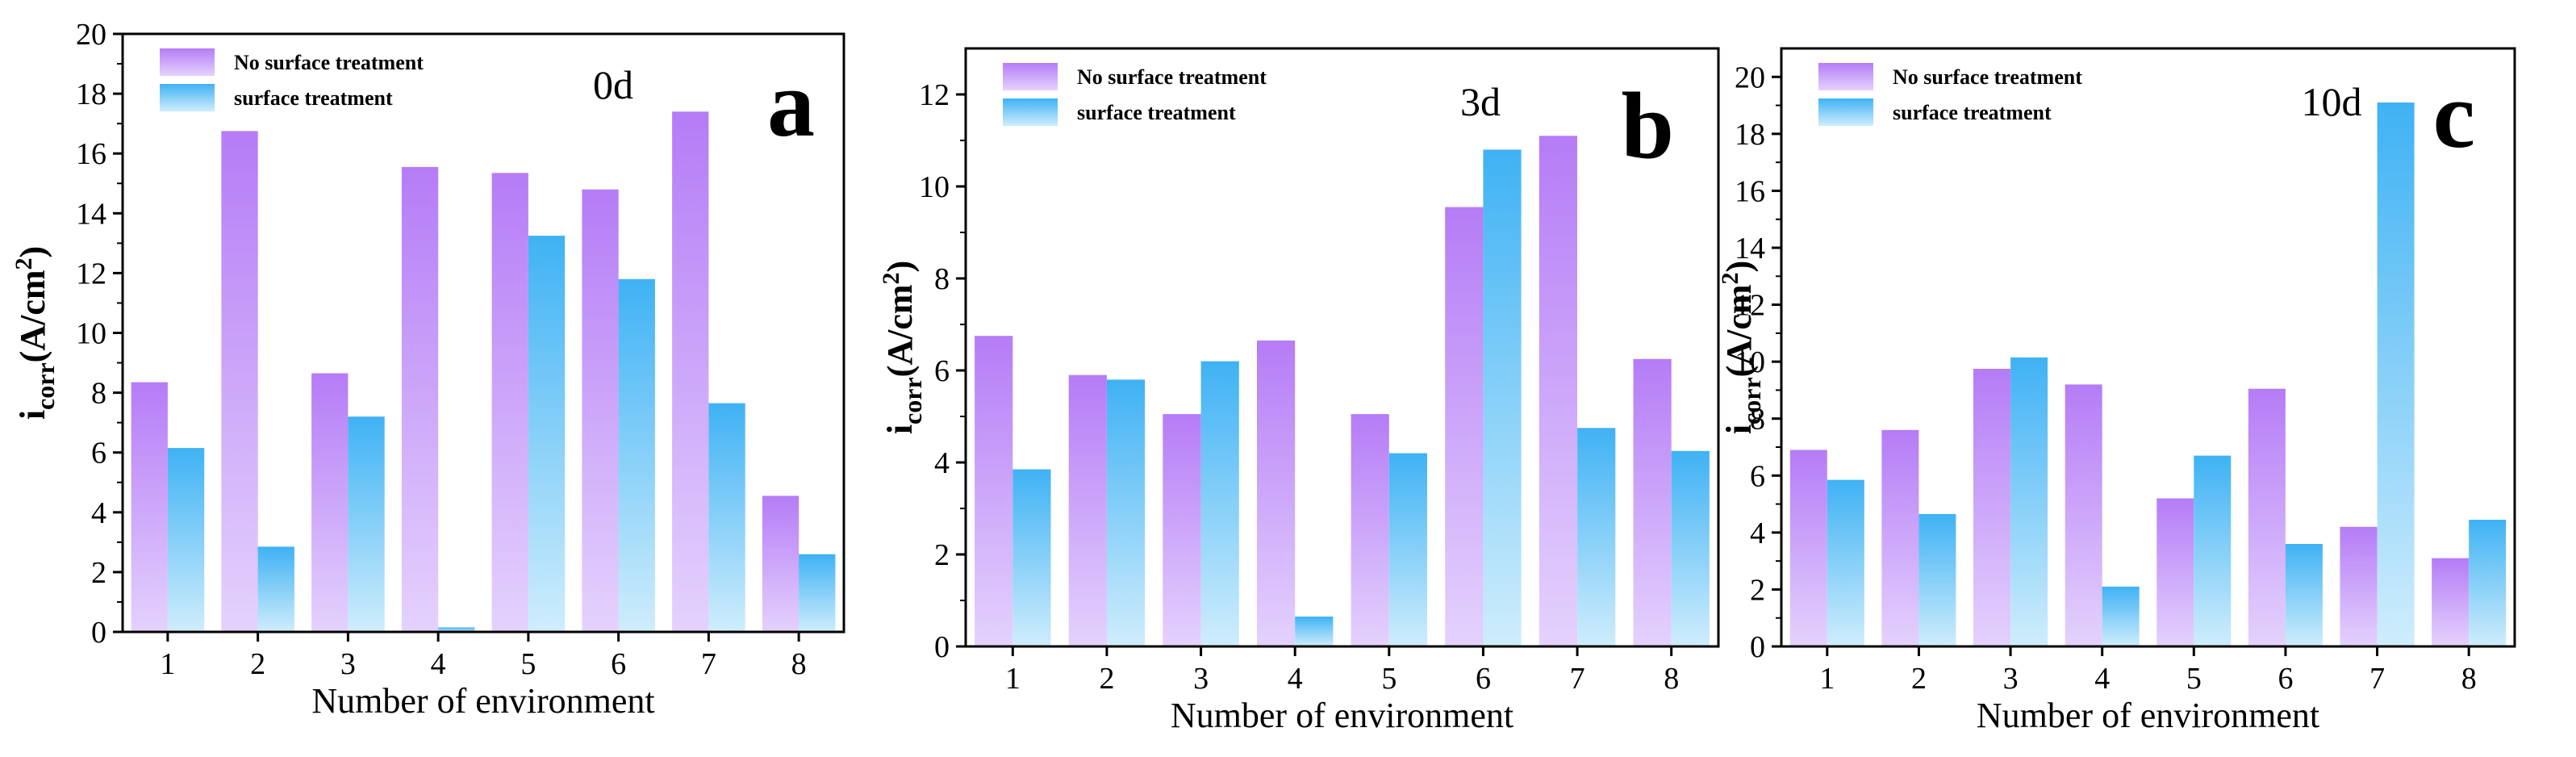 This screenshot has height=757, width=2576. What do you see at coordinates (1845, 112) in the screenshot?
I see `legend-swatch-treatment` at bounding box center [1845, 112].